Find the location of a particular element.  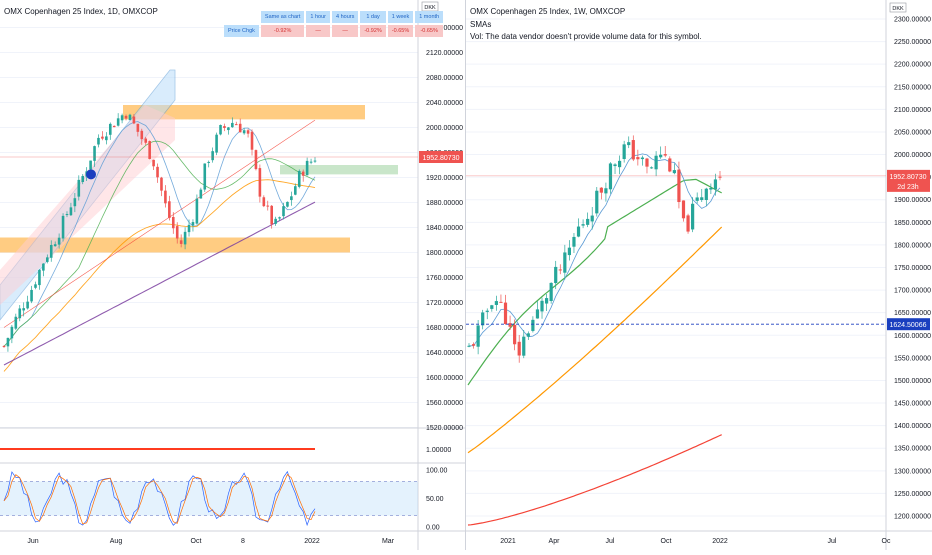

price-tick-label: 2160.00000 is located at coordinates (444, 28).